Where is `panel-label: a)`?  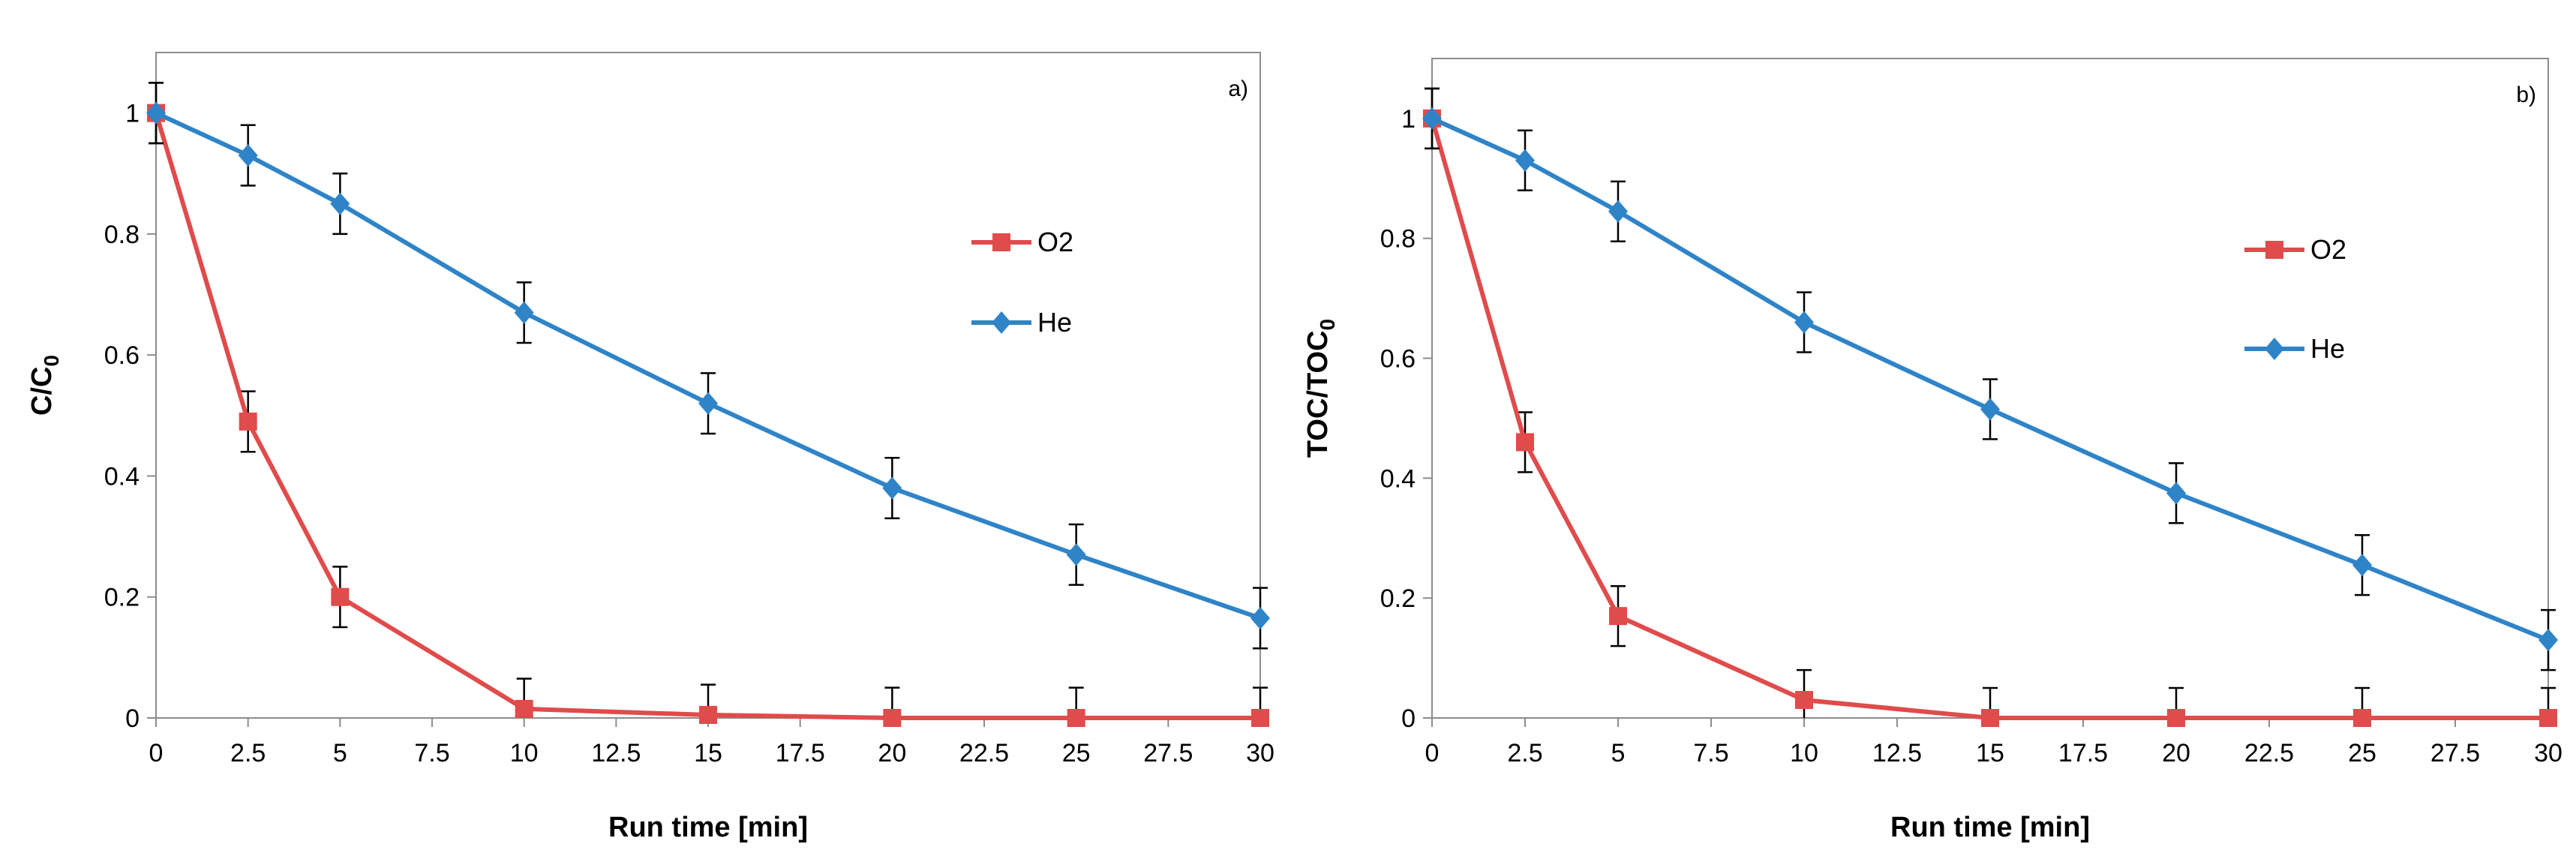
panel-label: a) is located at coordinates (1238, 89).